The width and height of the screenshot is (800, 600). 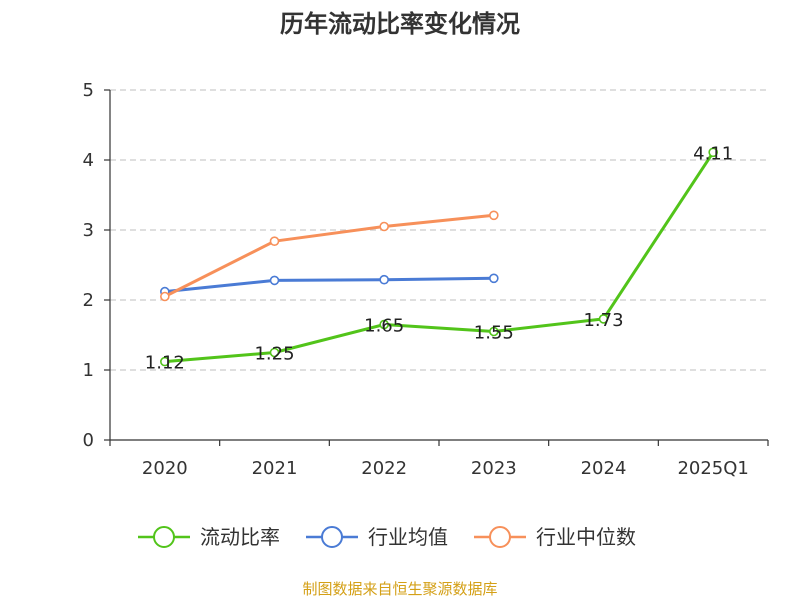 What do you see at coordinates (88, 370) in the screenshot?
I see `y-tick-label: 1` at bounding box center [88, 370].